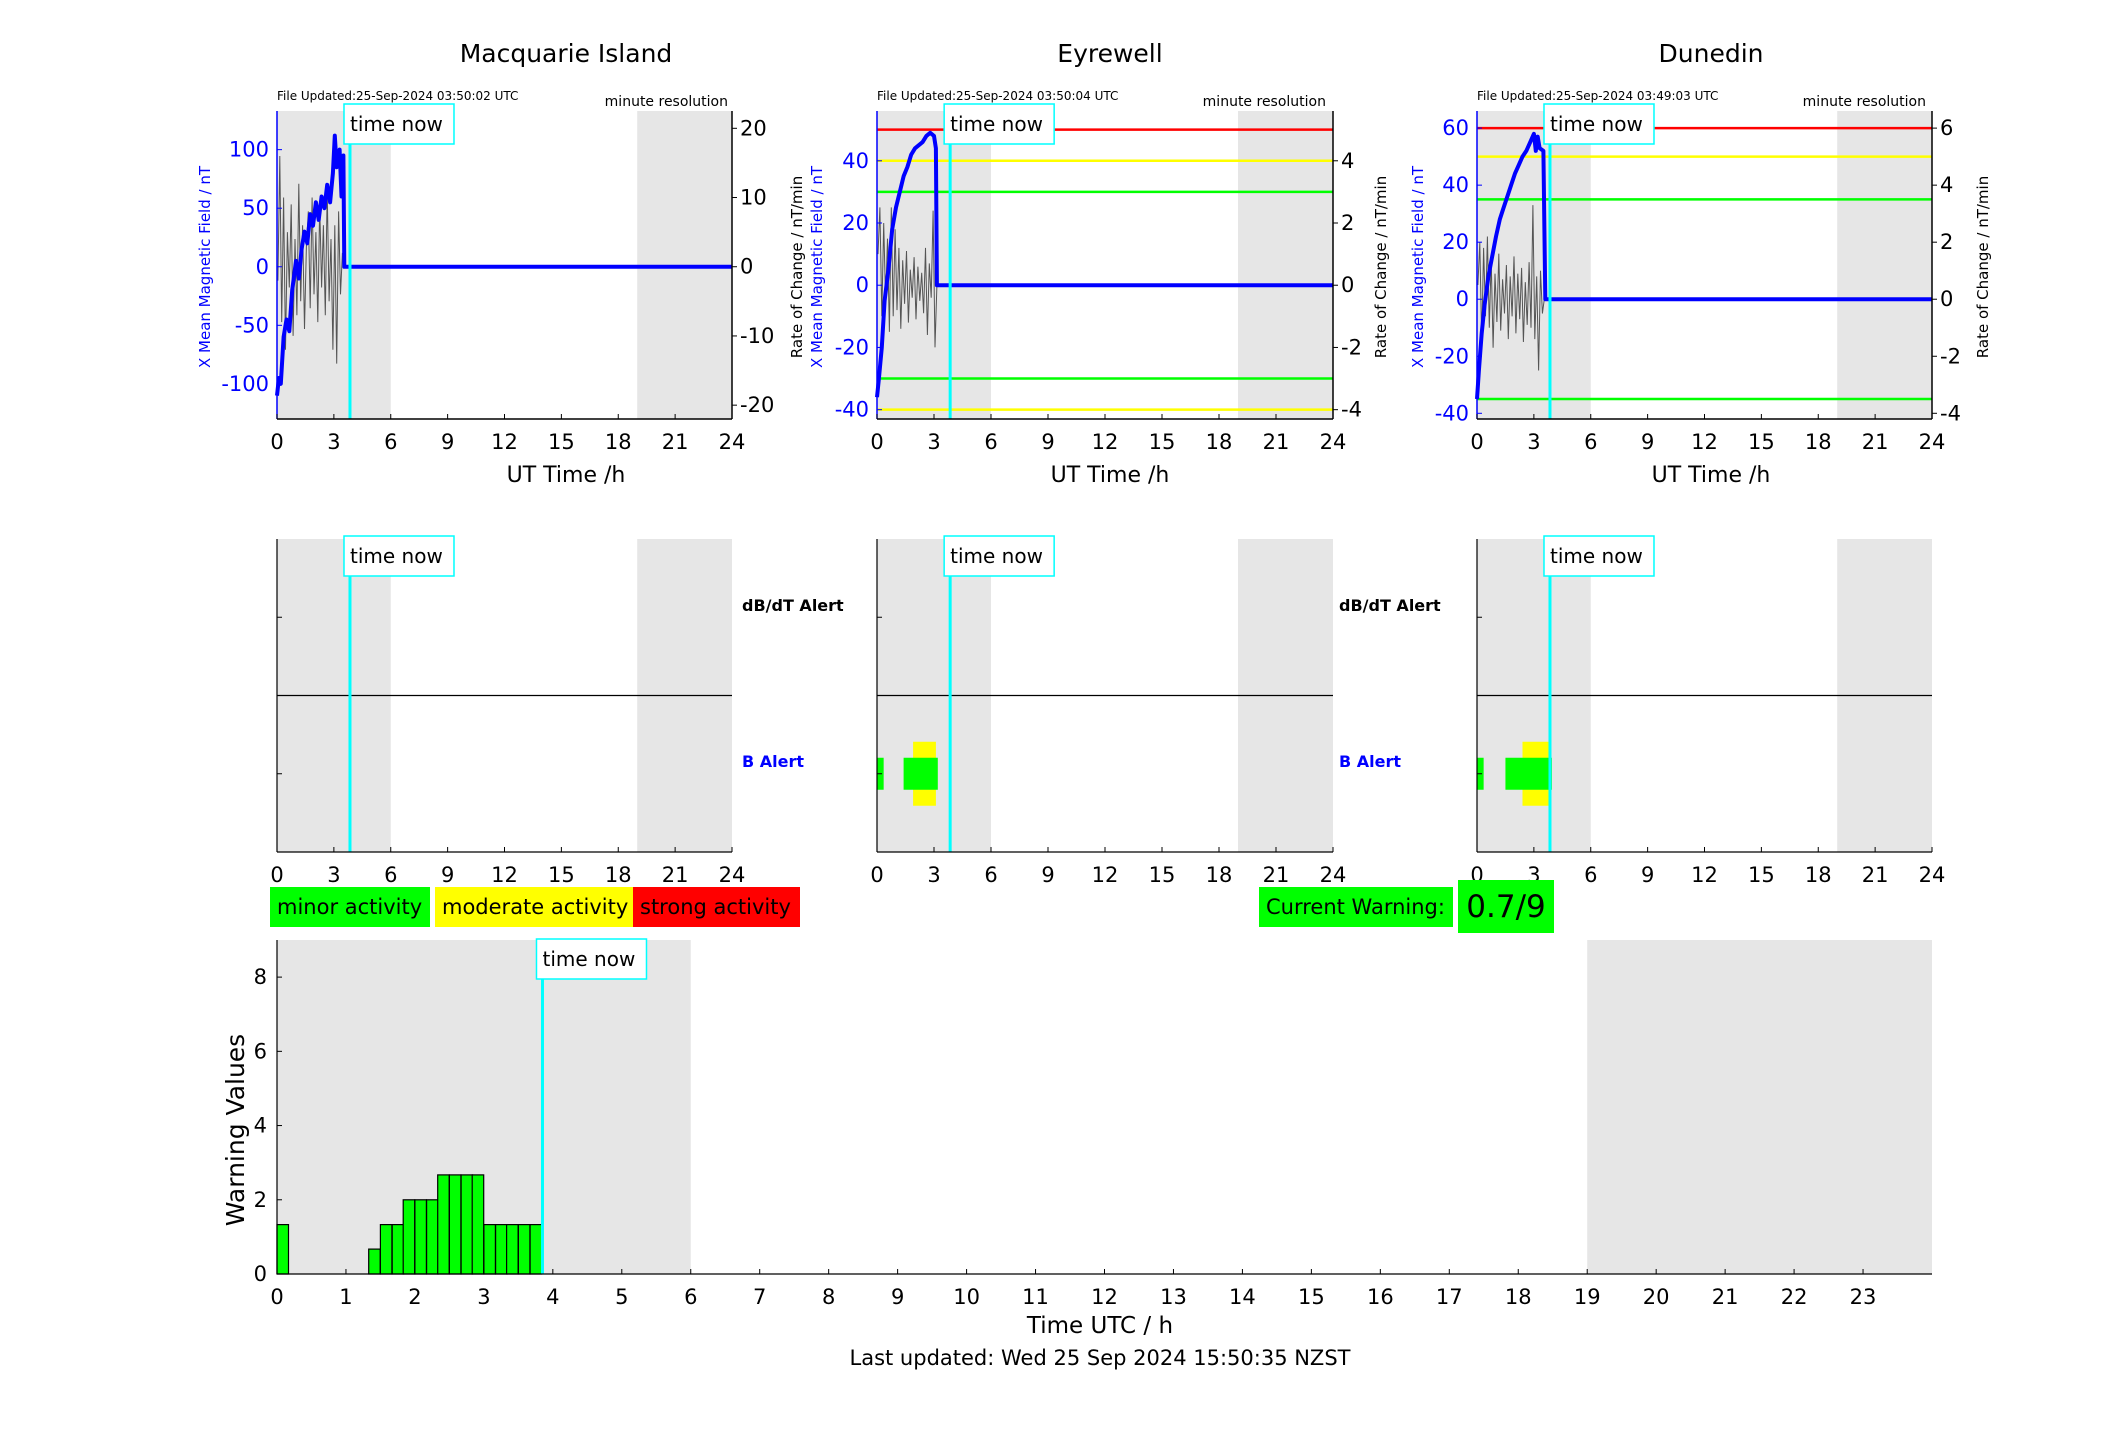 The height and width of the screenshot is (1441, 2117). Describe the element at coordinates (1351, 410) in the screenshot. I see `yr-tick-label-eyrewell--4: -4` at that location.